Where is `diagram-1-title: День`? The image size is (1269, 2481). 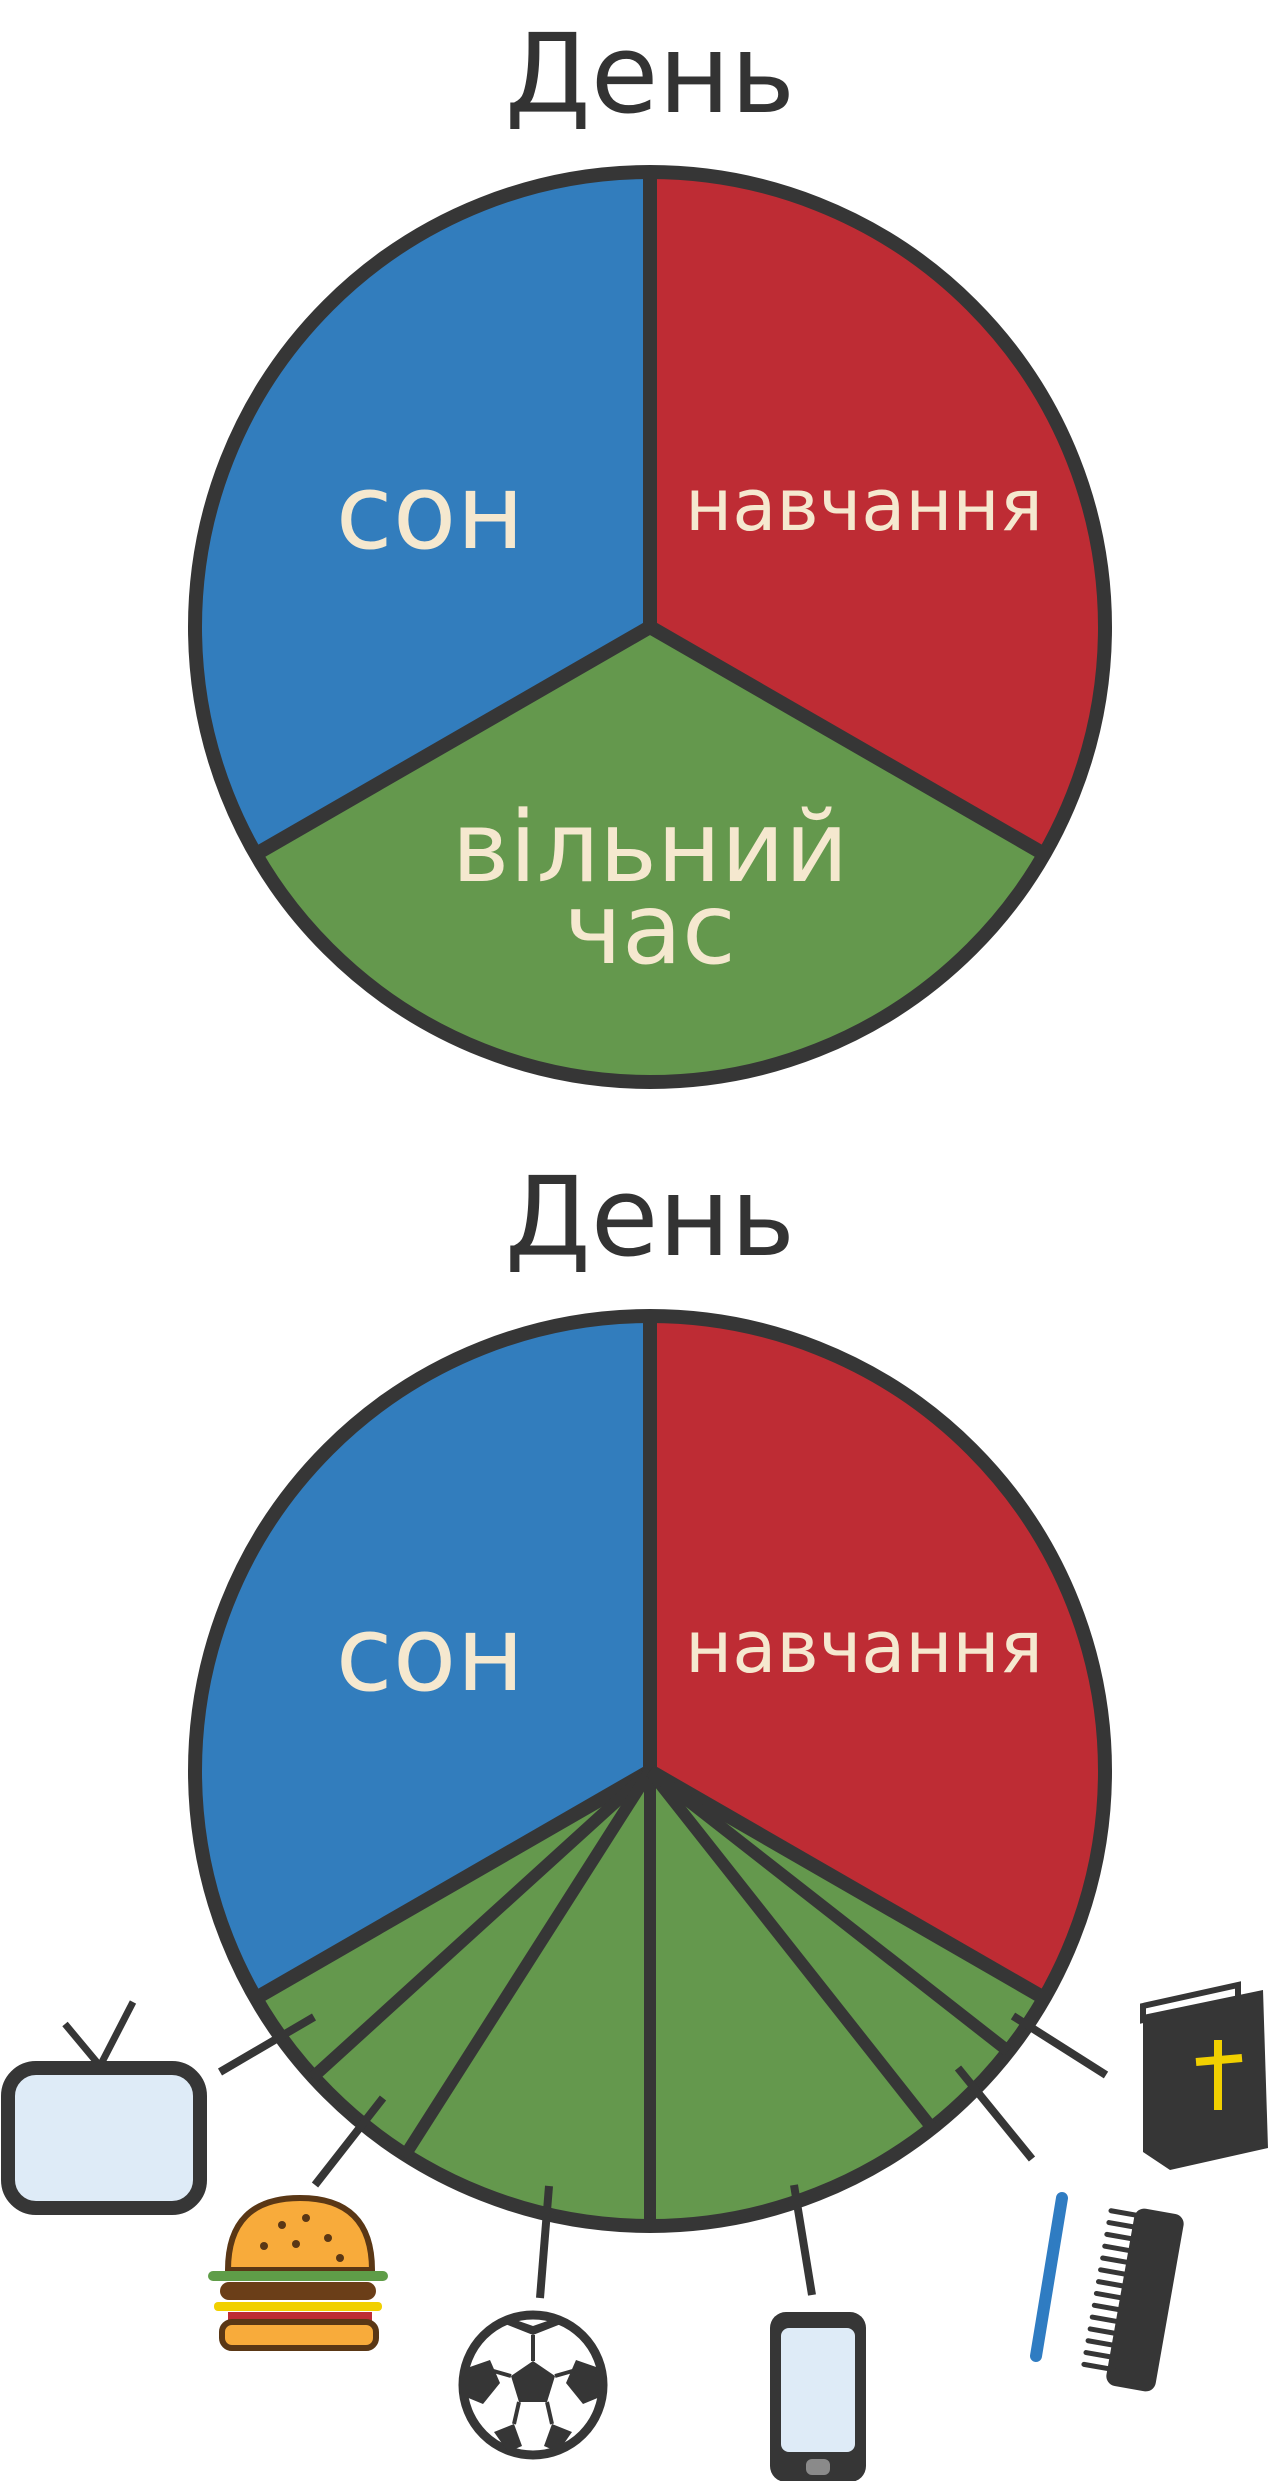 diagram-1-title: День is located at coordinates (650, 74).